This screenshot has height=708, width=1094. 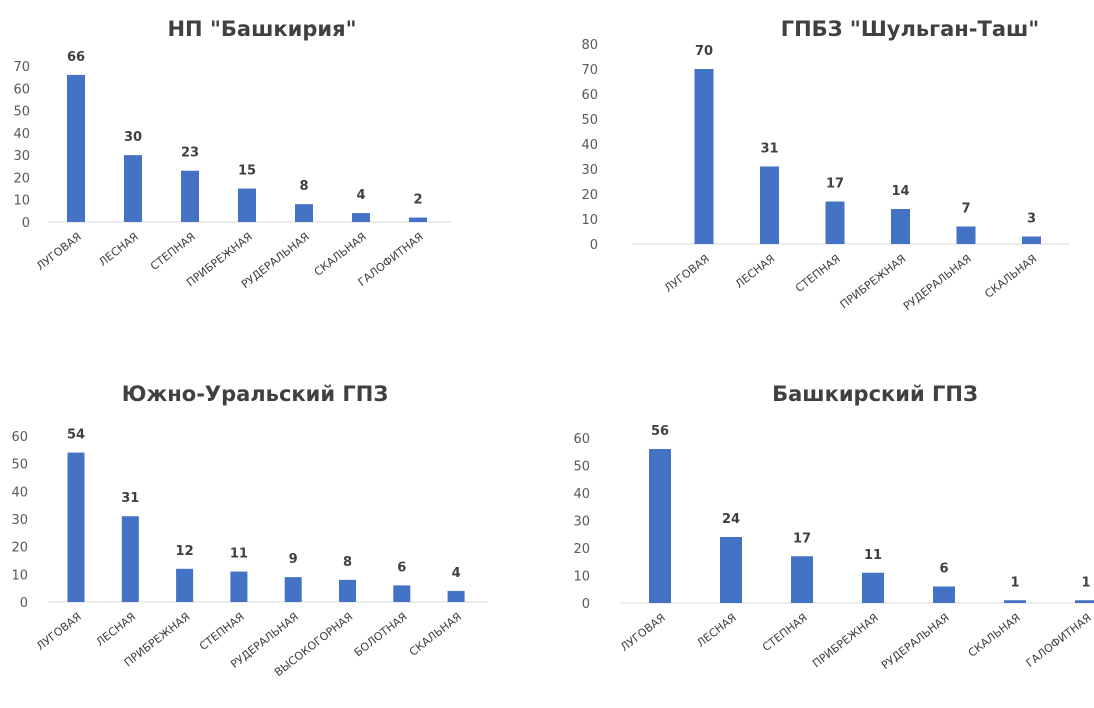 What do you see at coordinates (589, 45) in the screenshot?
I see `y-tick-label: 80` at bounding box center [589, 45].